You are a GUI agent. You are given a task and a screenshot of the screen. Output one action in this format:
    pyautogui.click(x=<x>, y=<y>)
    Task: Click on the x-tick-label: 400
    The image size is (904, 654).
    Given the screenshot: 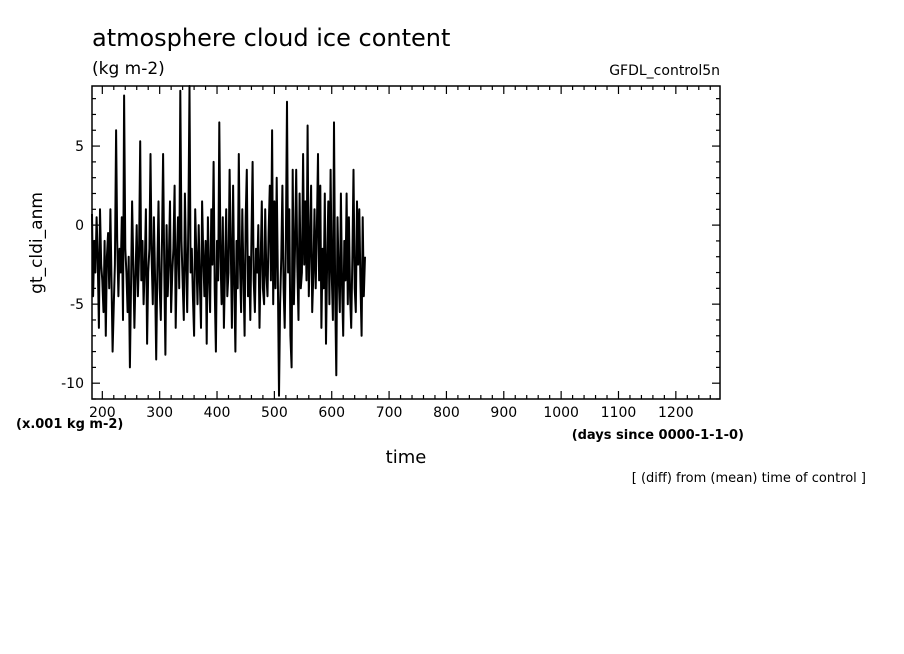 What is the action you would take?
    pyautogui.click(x=217, y=413)
    